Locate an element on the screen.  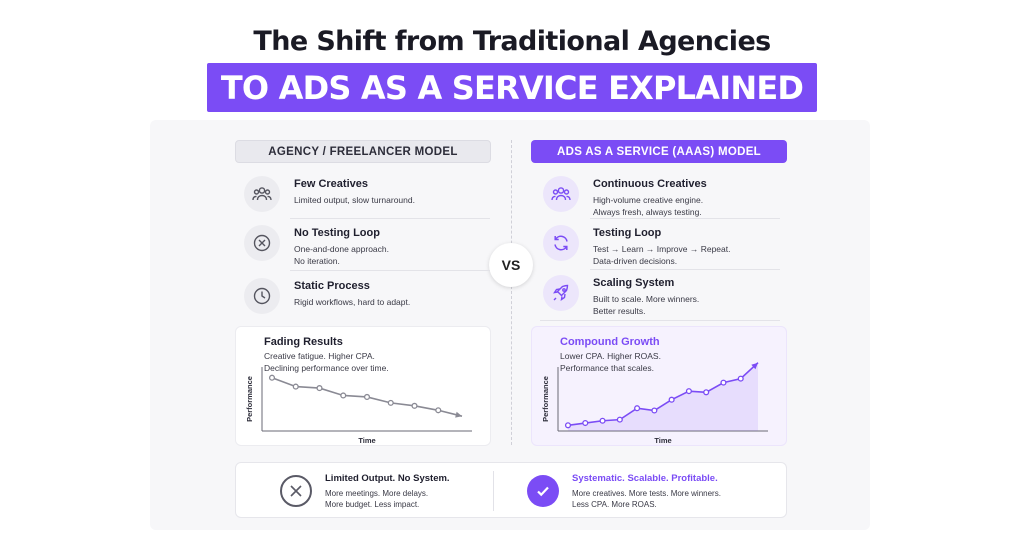
page-title: The Shift from Traditional Agencies is located at coordinates (512, 41).